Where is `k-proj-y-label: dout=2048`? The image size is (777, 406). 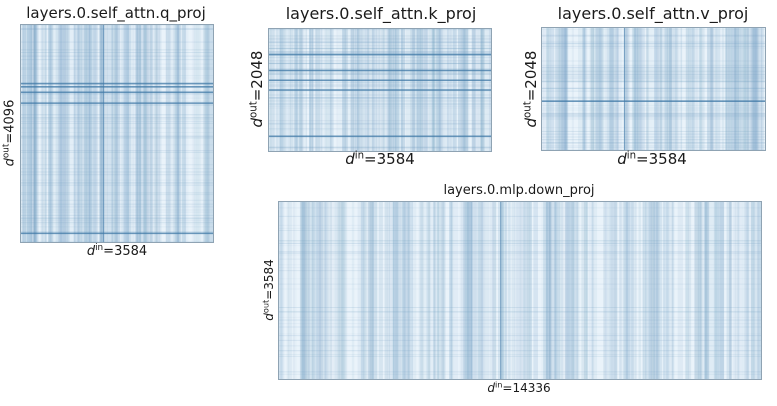
k-proj-y-label: dout=2048 is located at coordinates (257, 89).